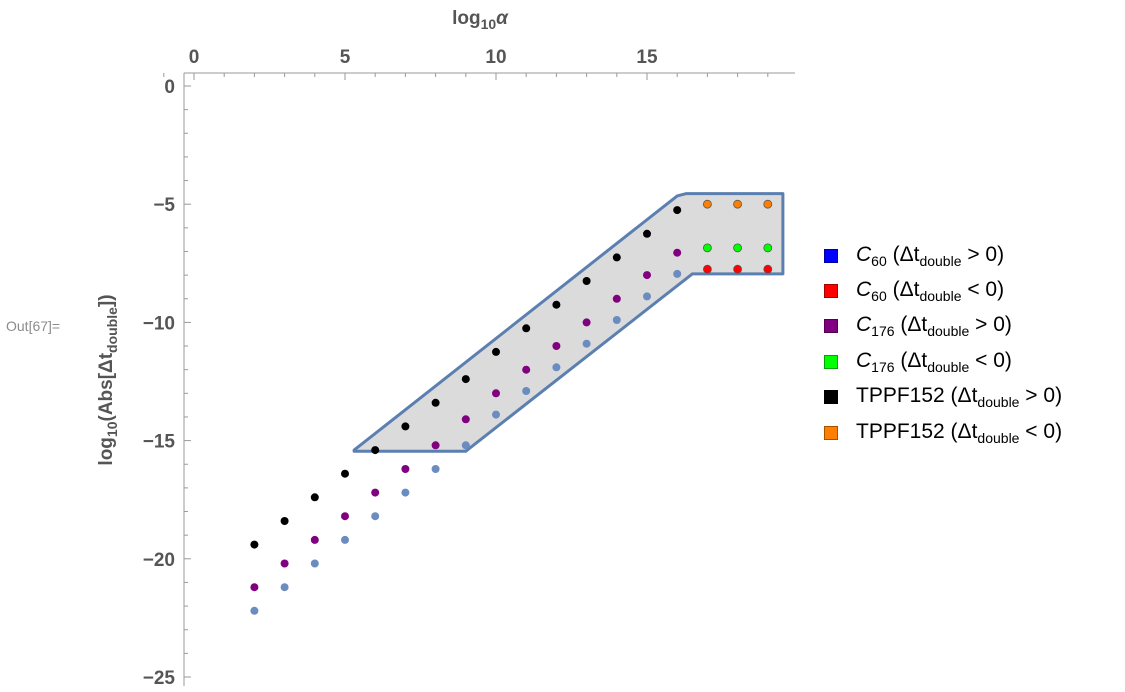 The image size is (1125, 692). What do you see at coordinates (934, 326) in the screenshot?
I see `legend-label: C176 (Δtdouble > 0)` at bounding box center [934, 326].